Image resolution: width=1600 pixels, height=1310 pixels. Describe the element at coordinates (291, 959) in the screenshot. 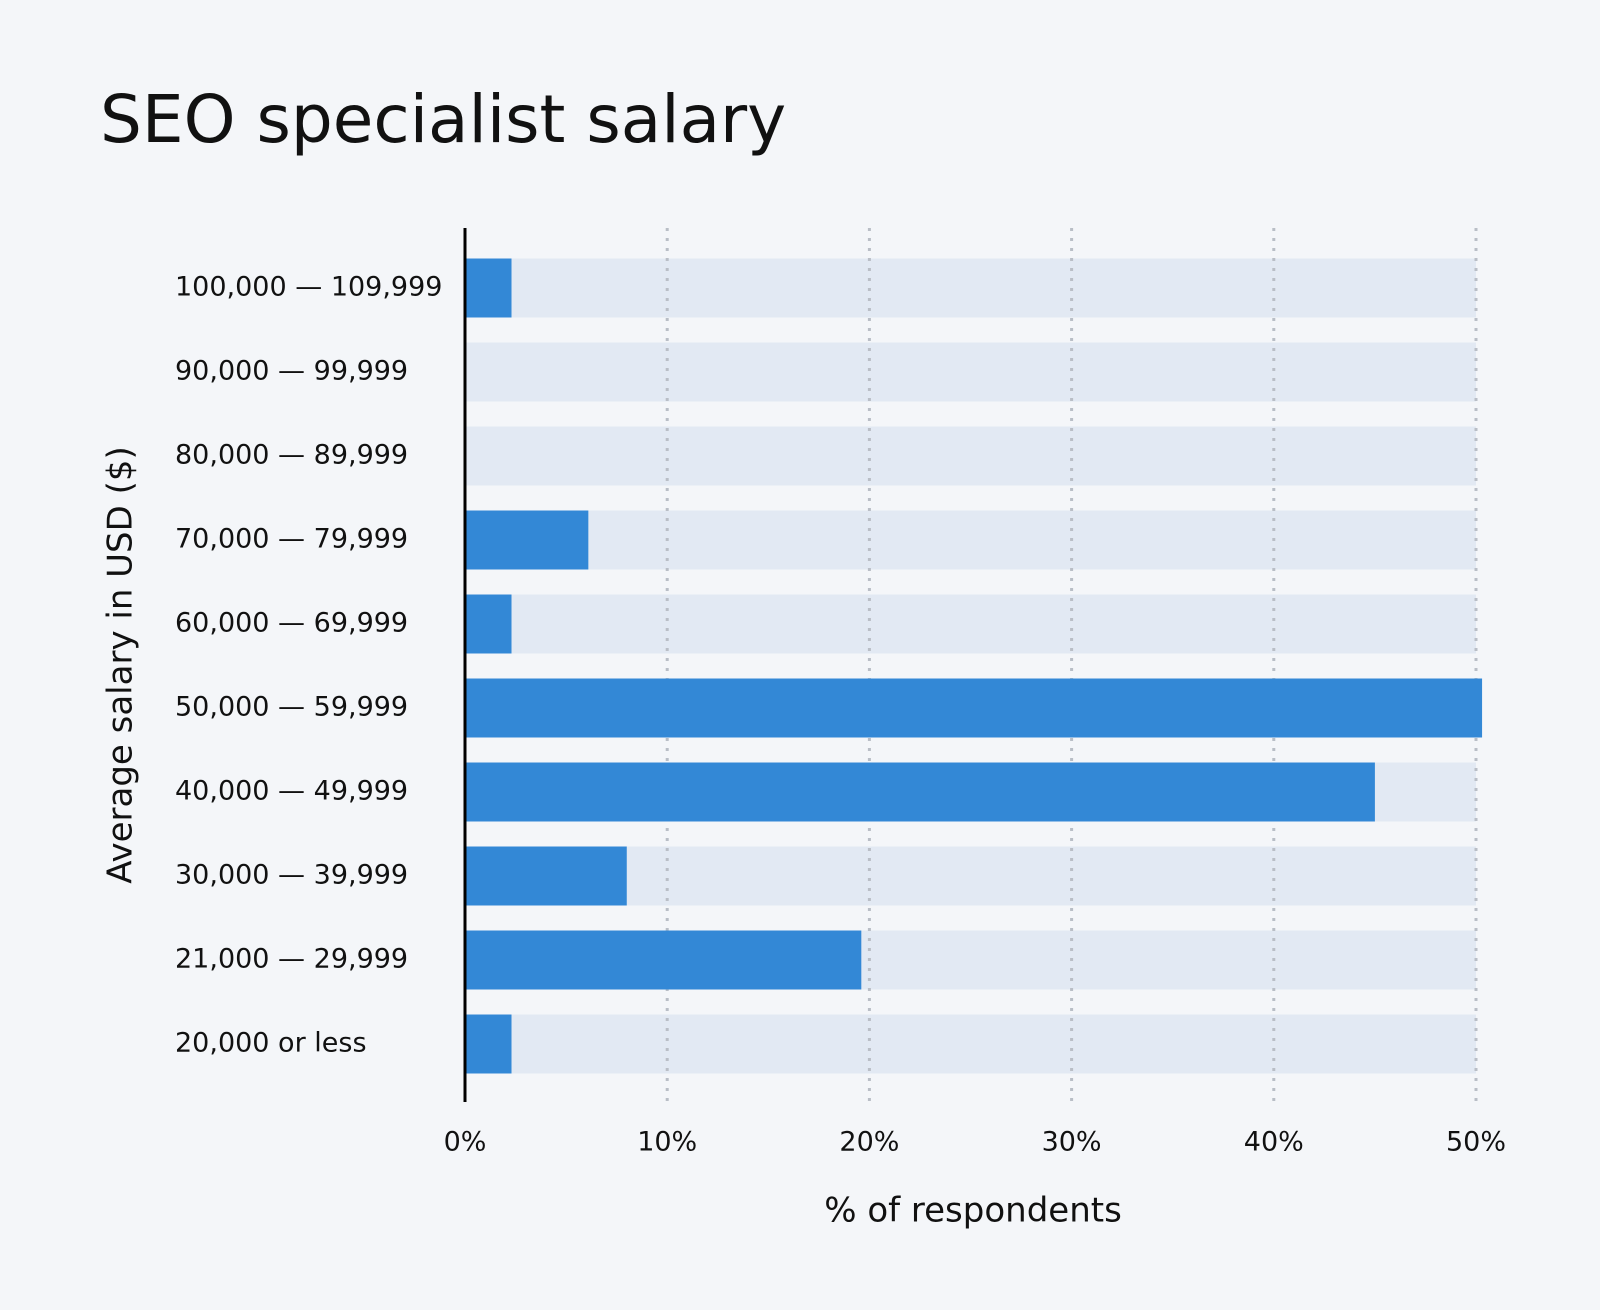

I see `y-tick-label: 21,000 — 29,999` at that location.